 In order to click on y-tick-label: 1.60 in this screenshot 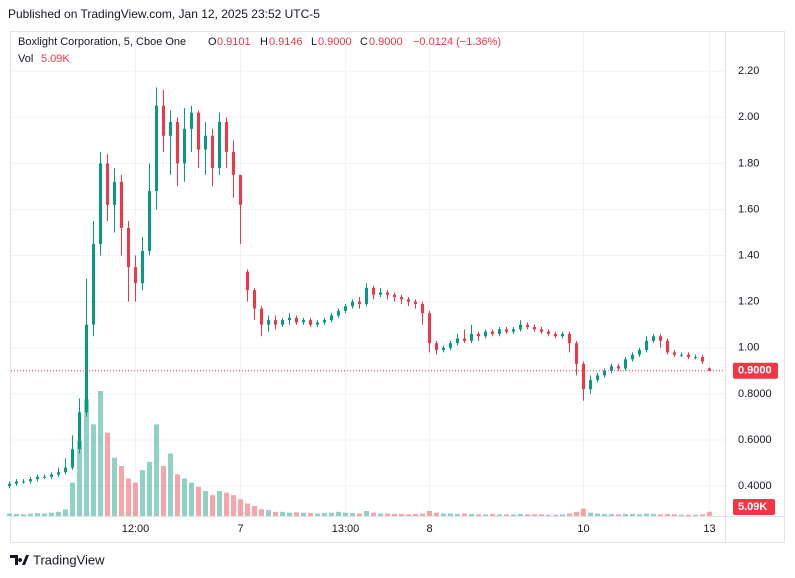, I will do `click(748, 209)`.